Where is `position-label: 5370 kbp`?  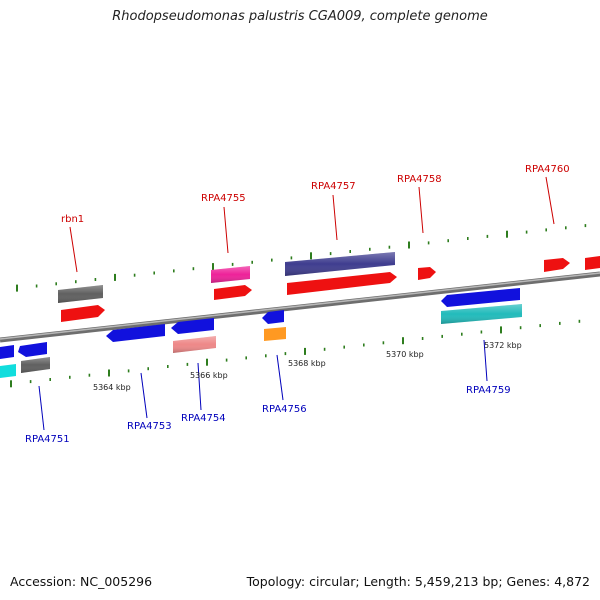 position-label: 5370 kbp is located at coordinates (405, 354).